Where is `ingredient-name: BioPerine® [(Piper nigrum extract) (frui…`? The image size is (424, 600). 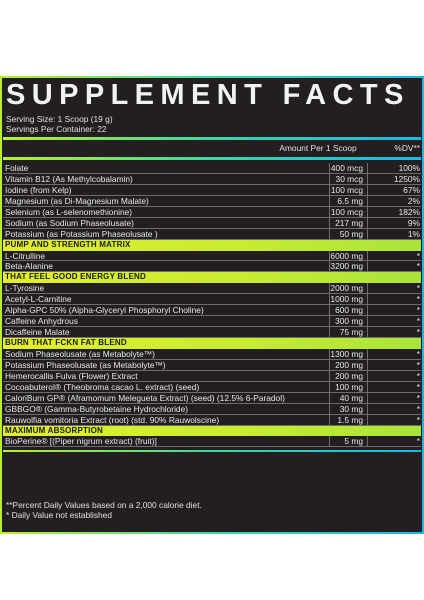
ingredient-name: BioPerine® [(Piper nigrum extract) (frui… is located at coordinates (81, 441).